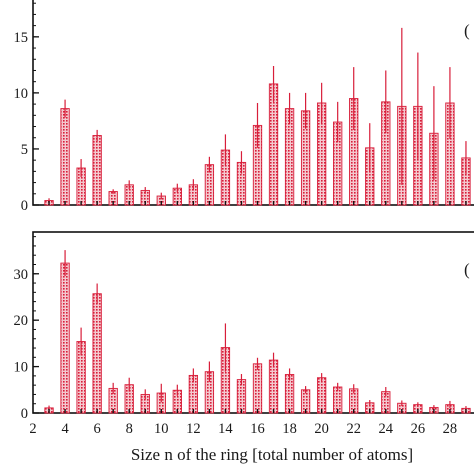 The width and height of the screenshot is (474, 474). I want to click on x-tick-label: 12, so click(193, 429).